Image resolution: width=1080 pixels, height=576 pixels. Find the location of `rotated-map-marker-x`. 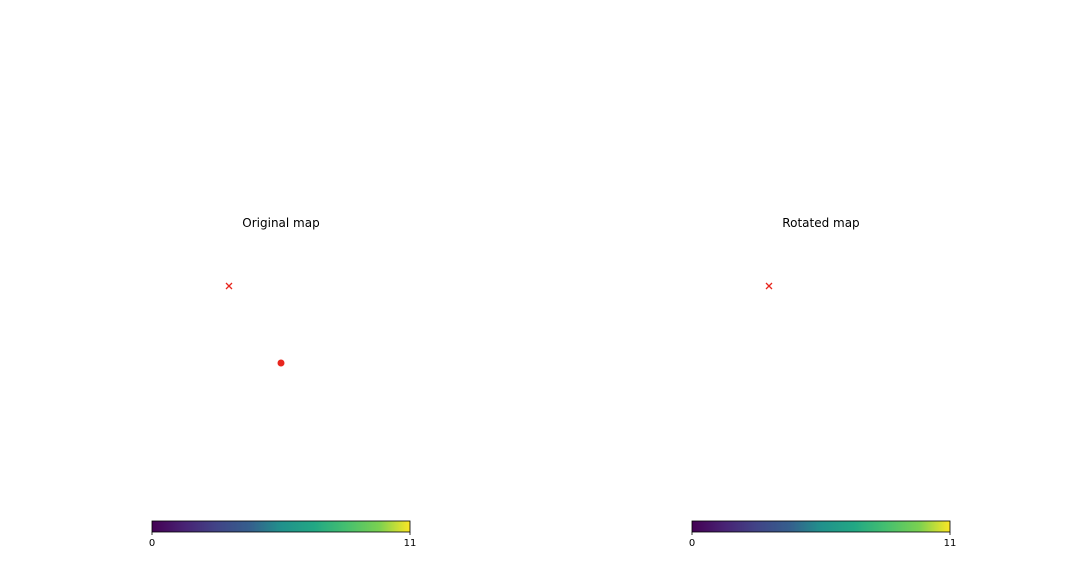

rotated-map-marker-x is located at coordinates (769, 286).